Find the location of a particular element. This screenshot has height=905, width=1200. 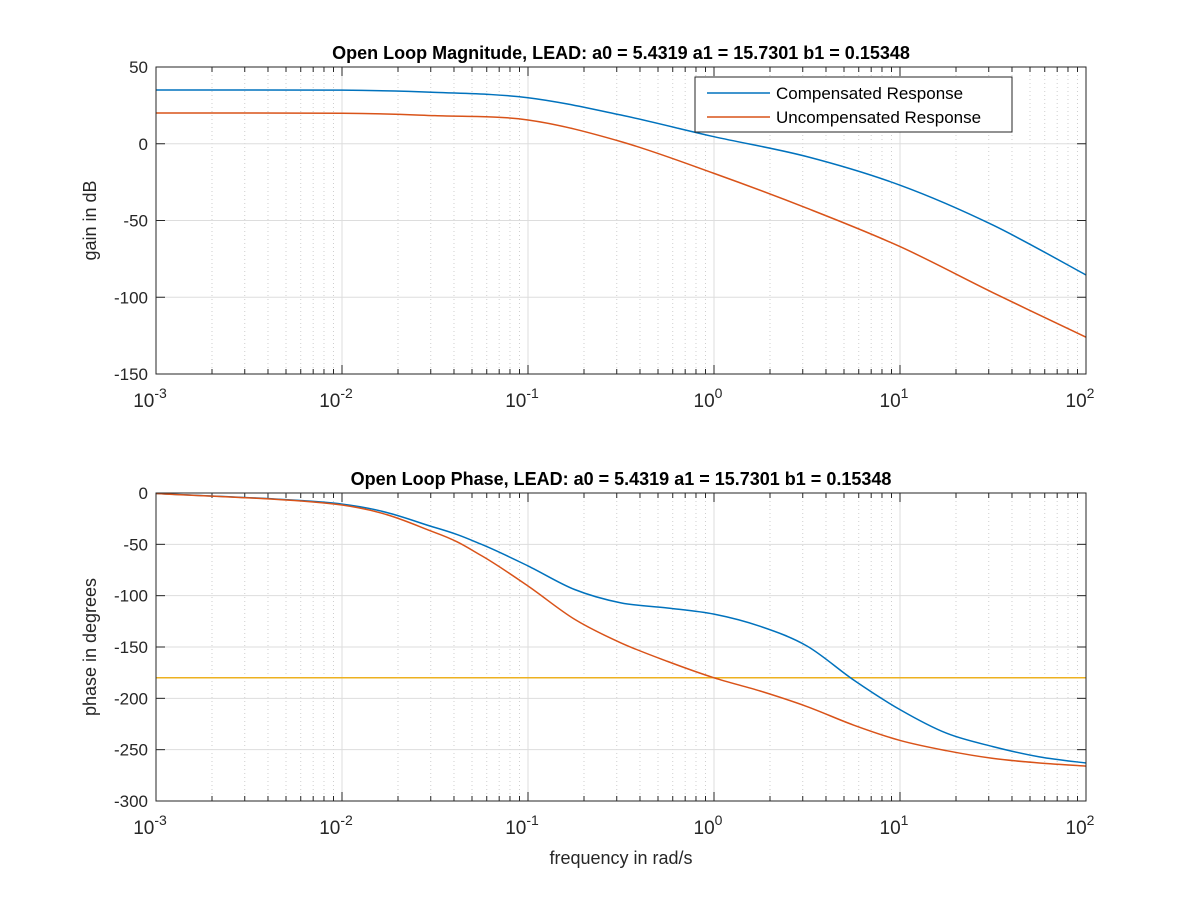

legend-box is located at coordinates (853, 104).